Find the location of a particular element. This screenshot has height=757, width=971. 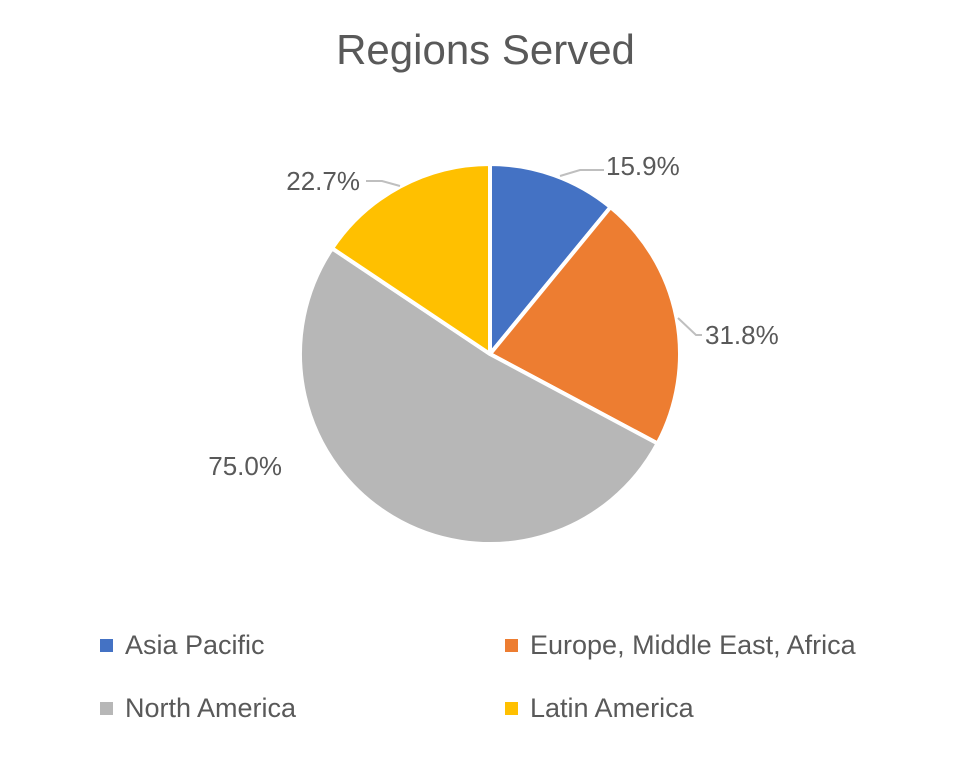

pie-slice-europe-middle-east-africa is located at coordinates (585, 325).